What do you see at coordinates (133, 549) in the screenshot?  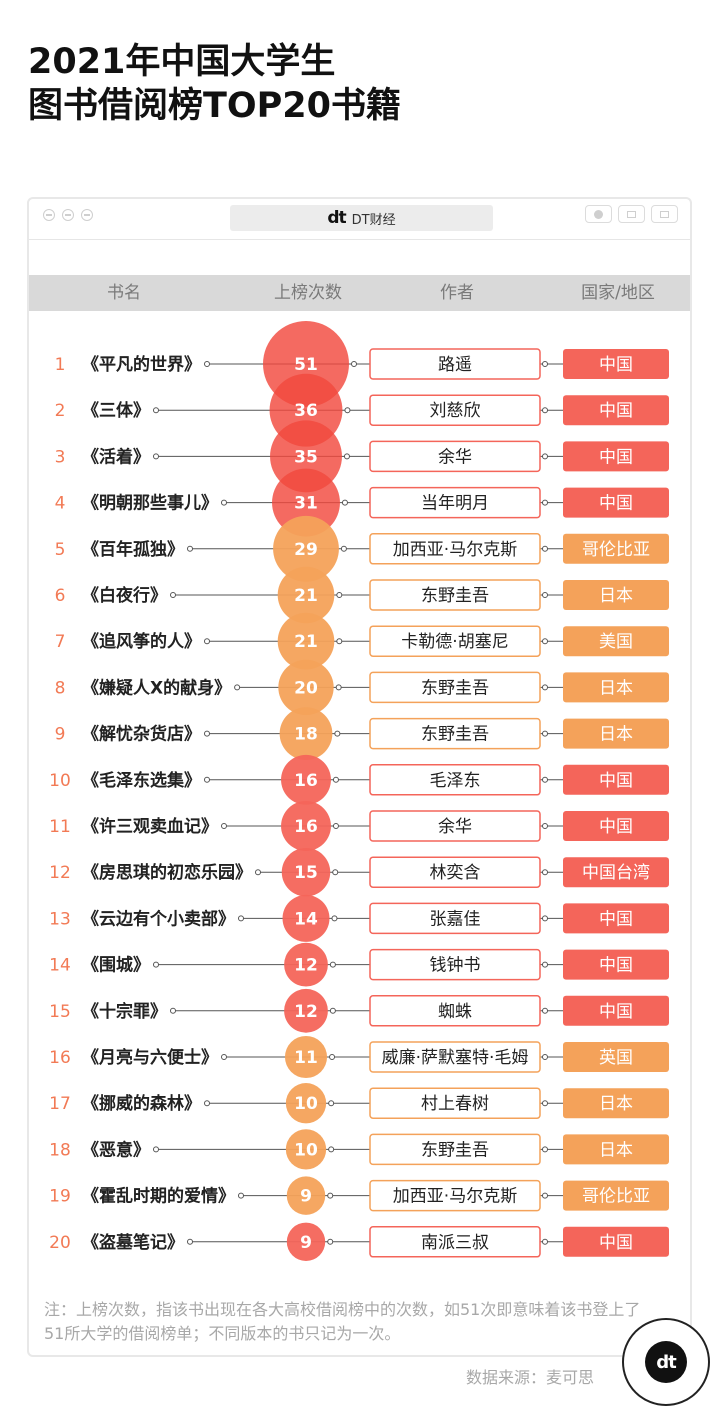 I see `book-title: 《百年孤独》` at bounding box center [133, 549].